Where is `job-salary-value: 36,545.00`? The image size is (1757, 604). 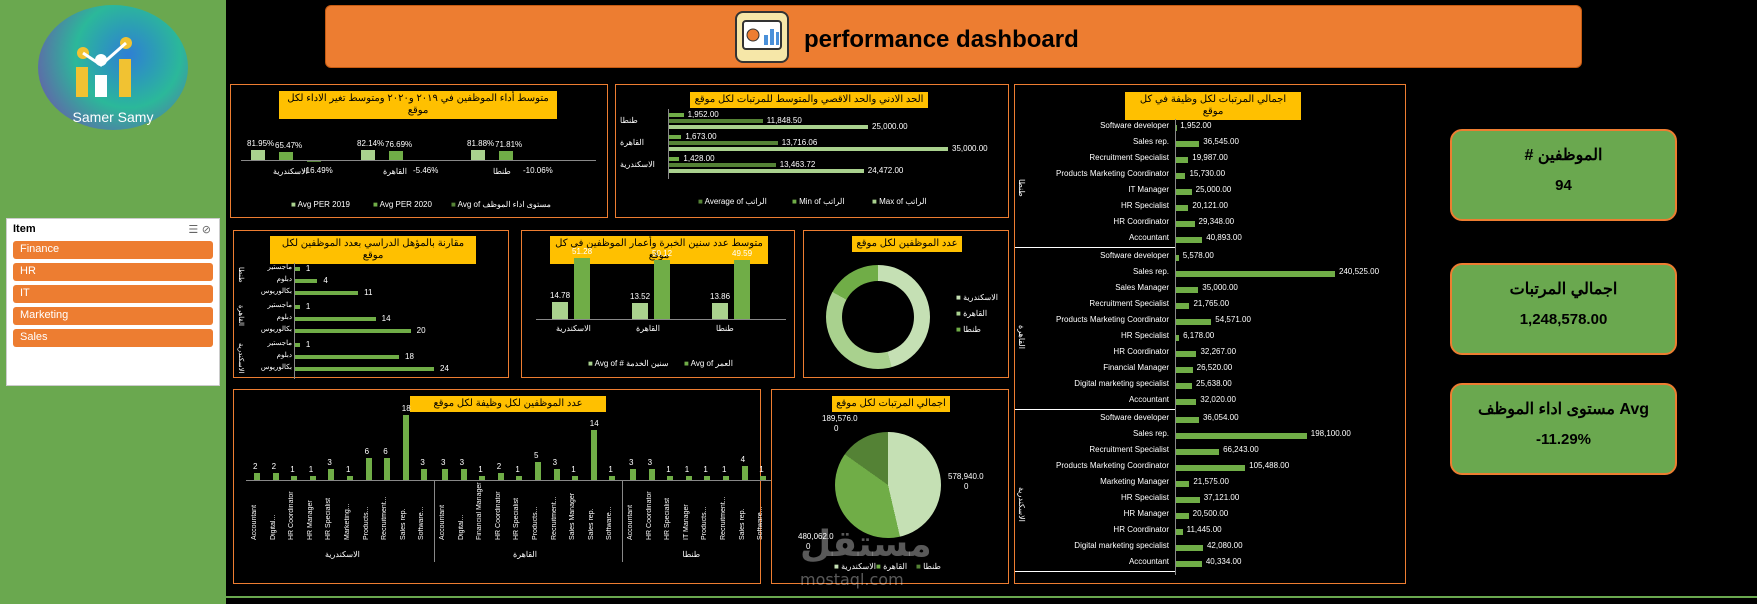
job-salary-value: 36,545.00 is located at coordinates (1221, 141).